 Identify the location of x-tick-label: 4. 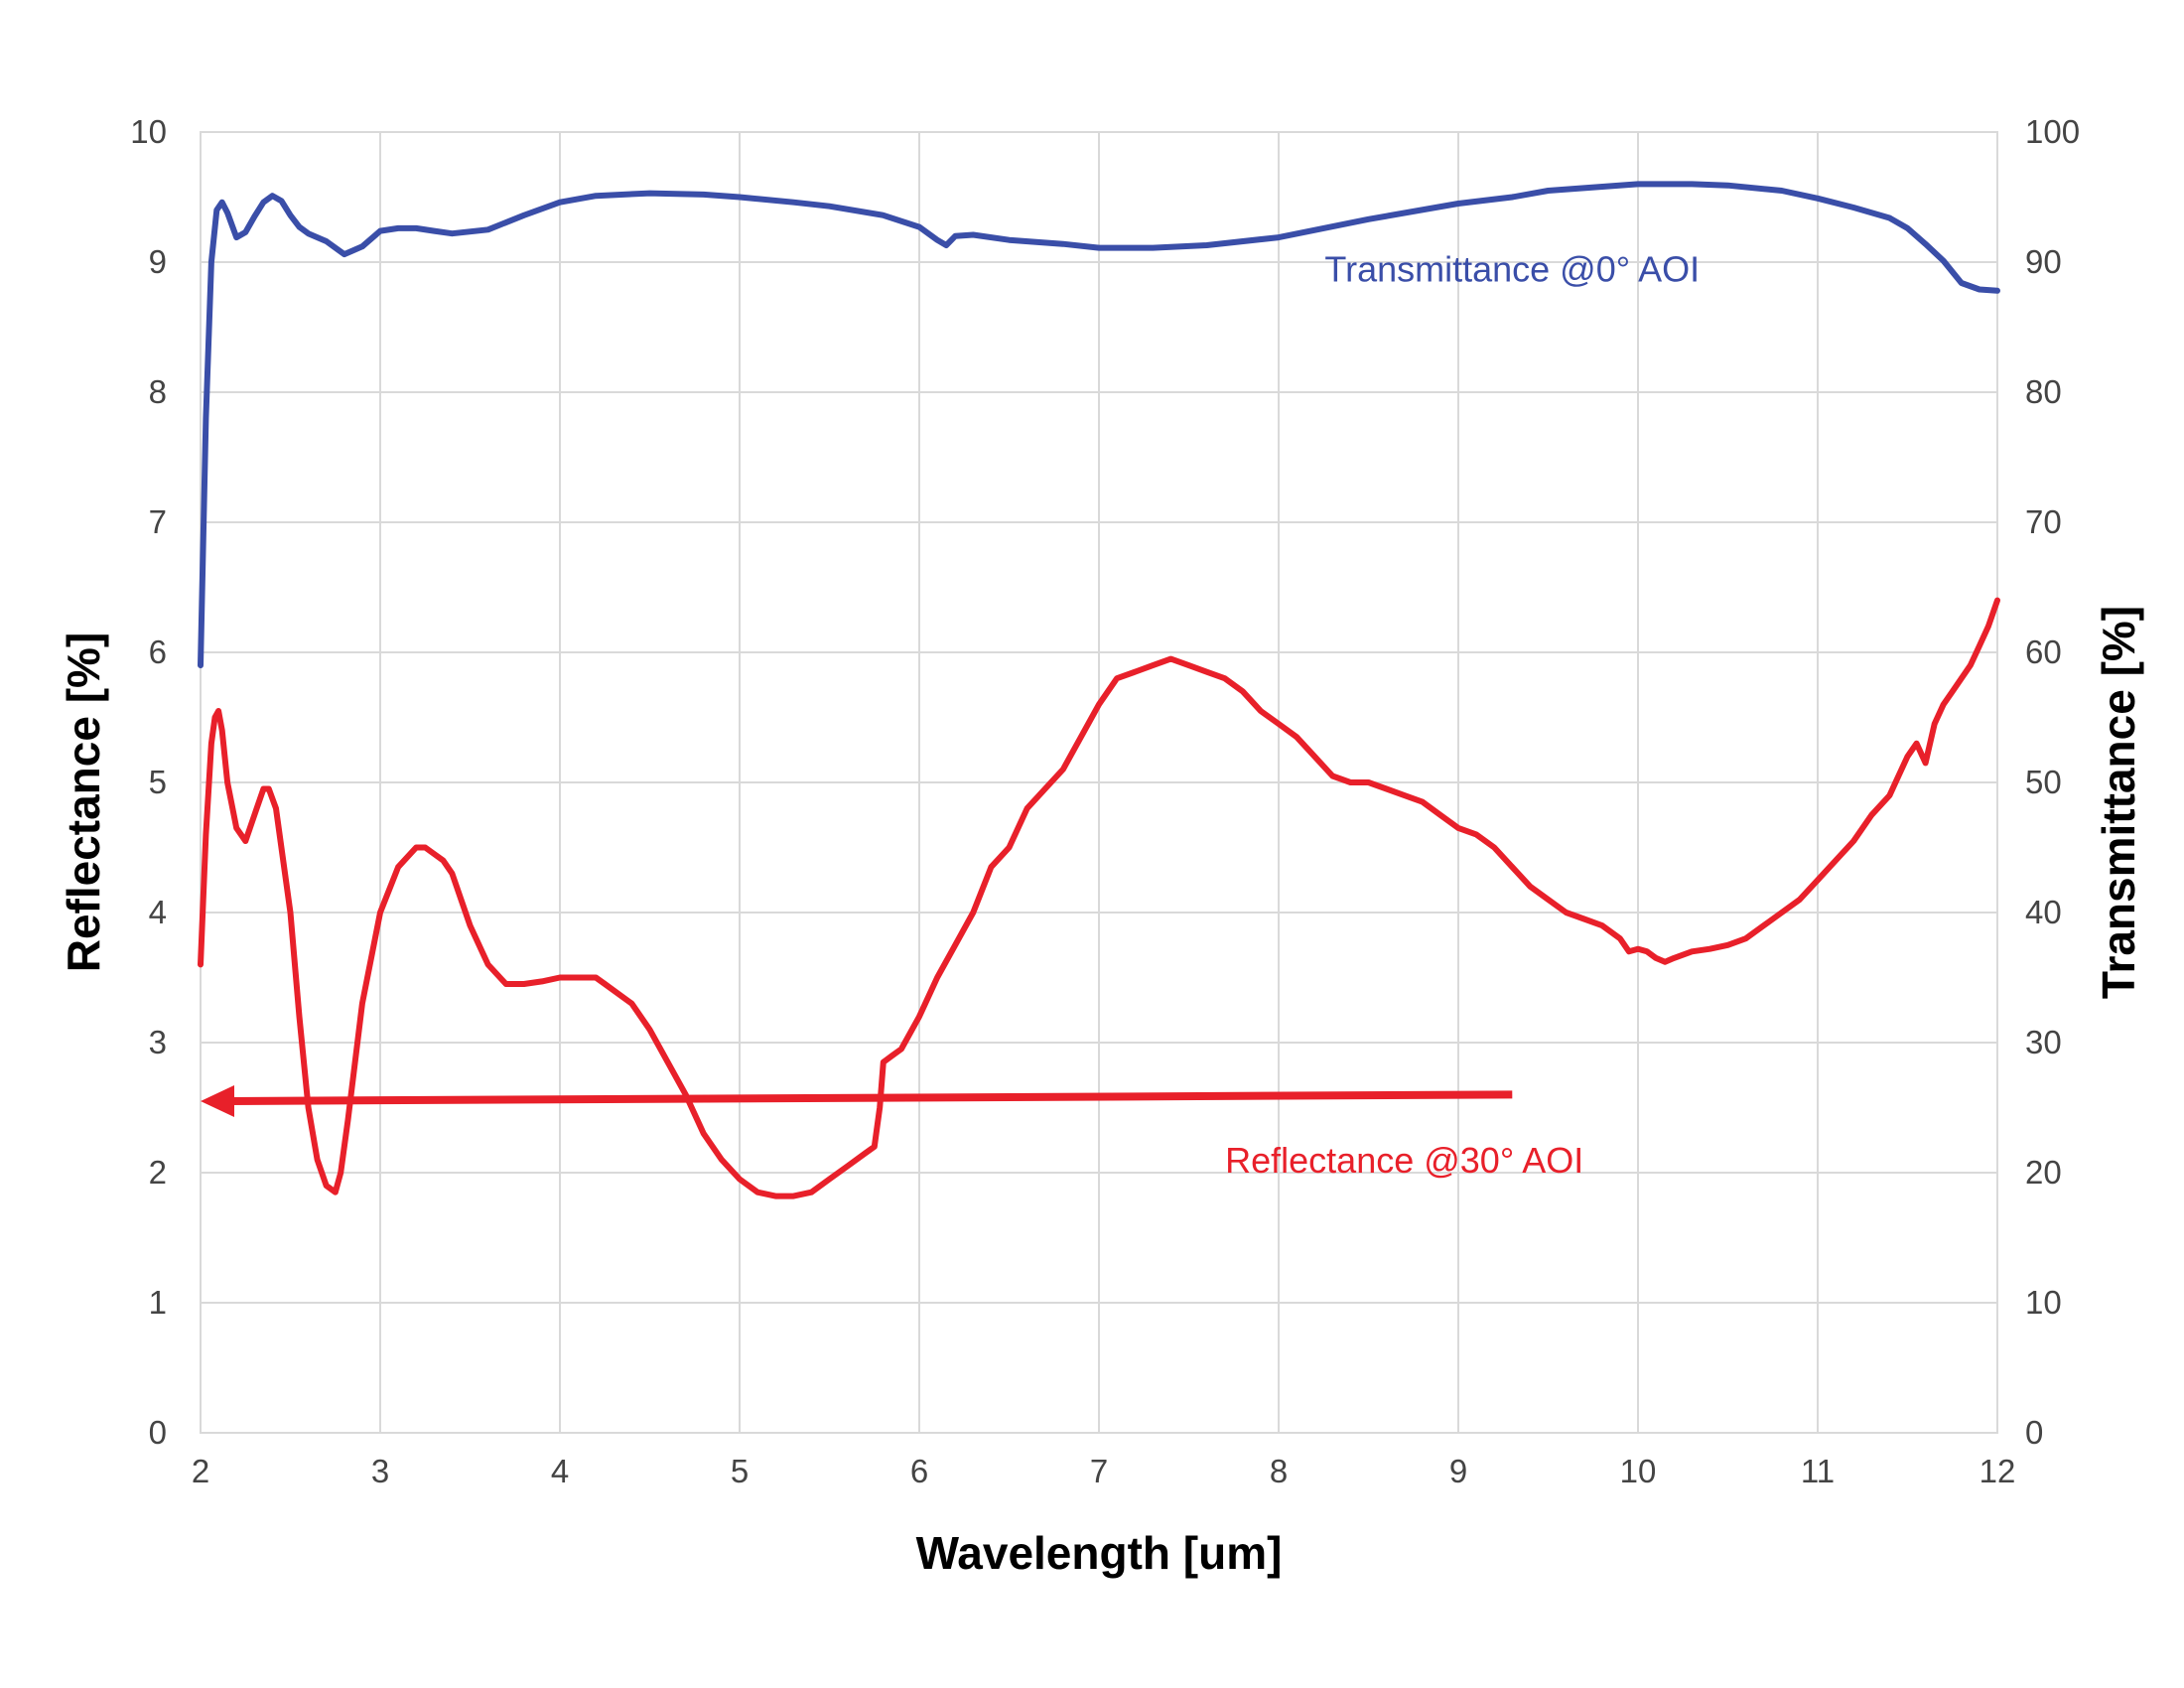
(560, 1471).